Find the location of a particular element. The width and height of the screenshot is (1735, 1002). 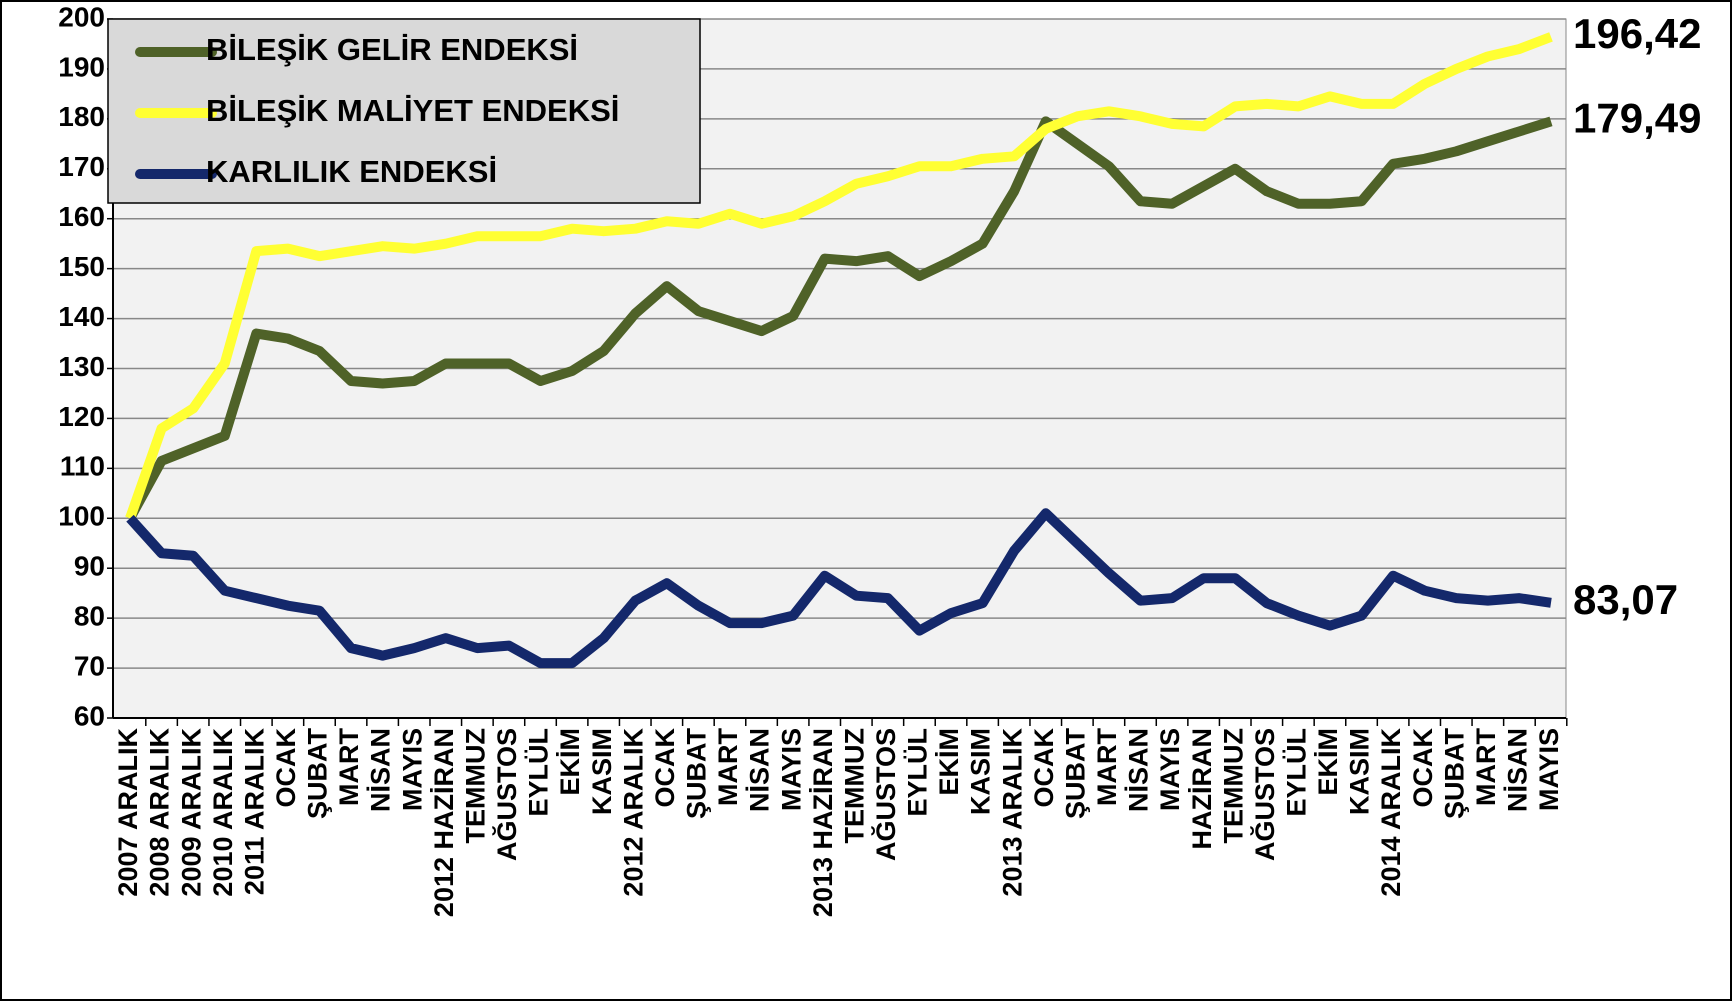

y-tick-label: 80 is located at coordinates (89, 616).